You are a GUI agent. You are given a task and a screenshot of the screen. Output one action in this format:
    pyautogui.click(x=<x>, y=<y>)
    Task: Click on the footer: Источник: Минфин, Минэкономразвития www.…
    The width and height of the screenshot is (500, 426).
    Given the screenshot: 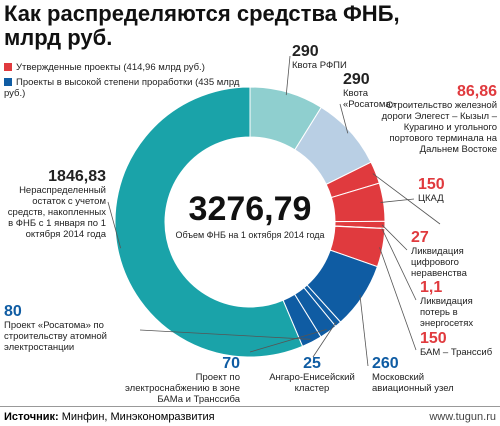 What is the action you would take?
    pyautogui.click(x=250, y=416)
    